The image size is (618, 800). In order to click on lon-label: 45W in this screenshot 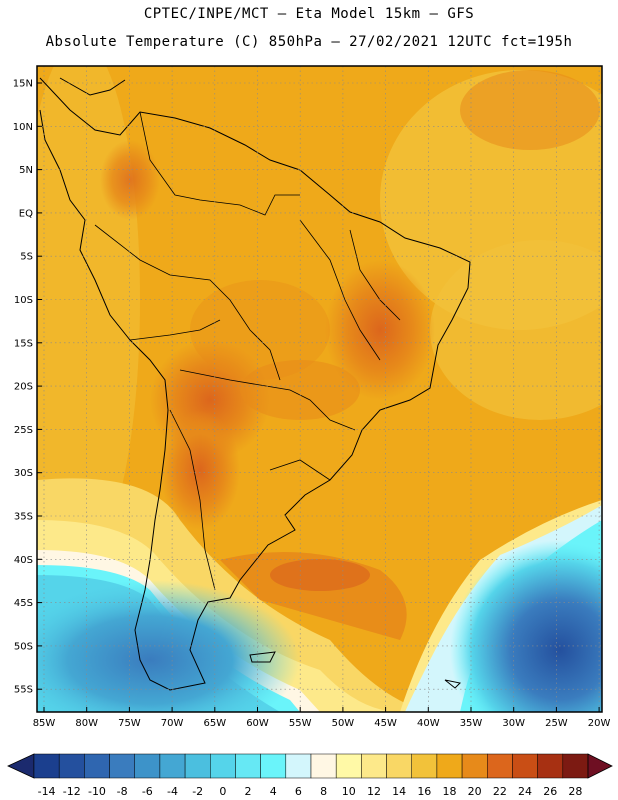, I will do `click(385, 723)`.